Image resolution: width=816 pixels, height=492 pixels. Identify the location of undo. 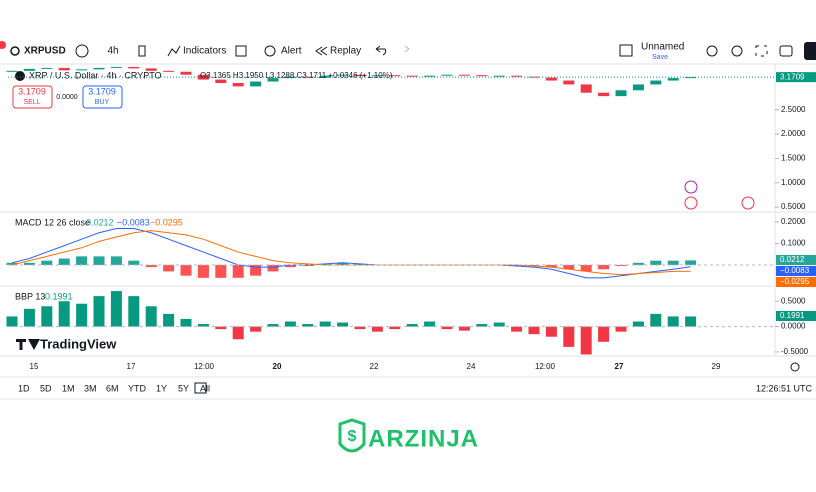
(381, 50).